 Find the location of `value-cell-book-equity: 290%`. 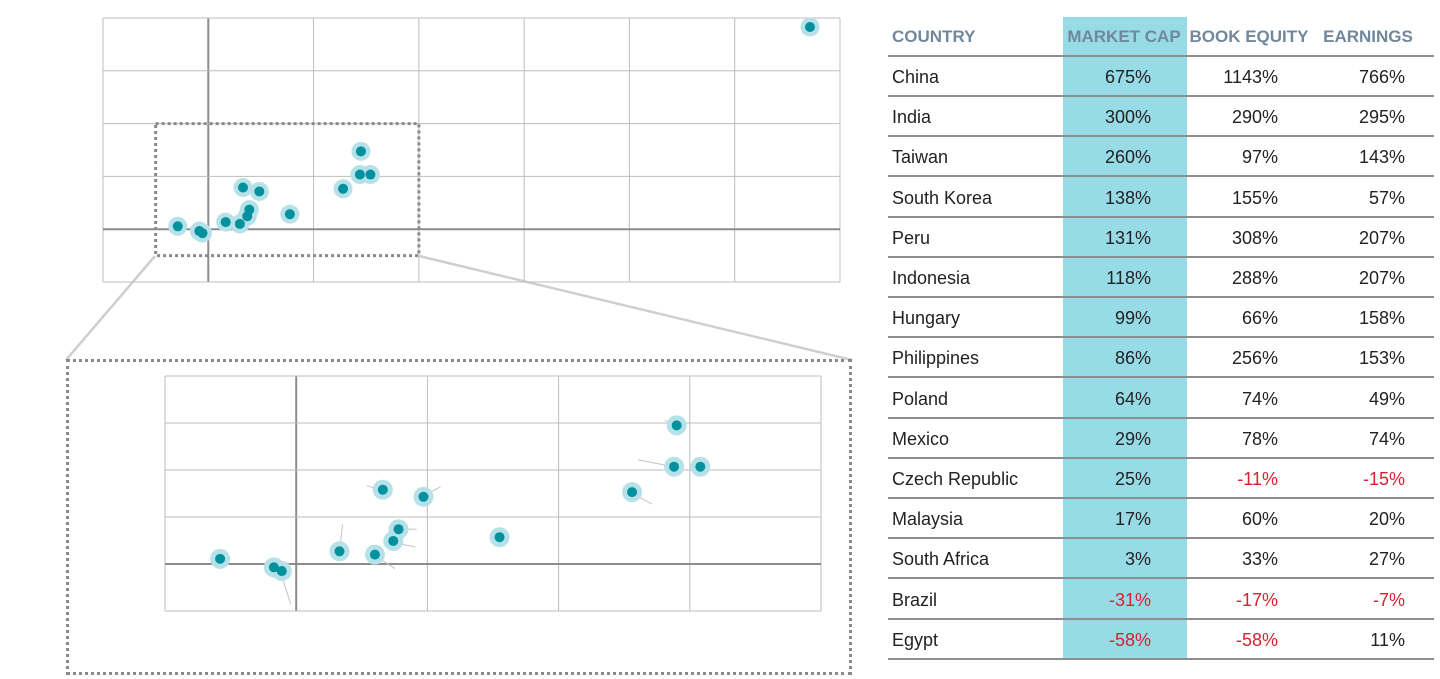

value-cell-book-equity: 290% is located at coordinates (1254, 117).